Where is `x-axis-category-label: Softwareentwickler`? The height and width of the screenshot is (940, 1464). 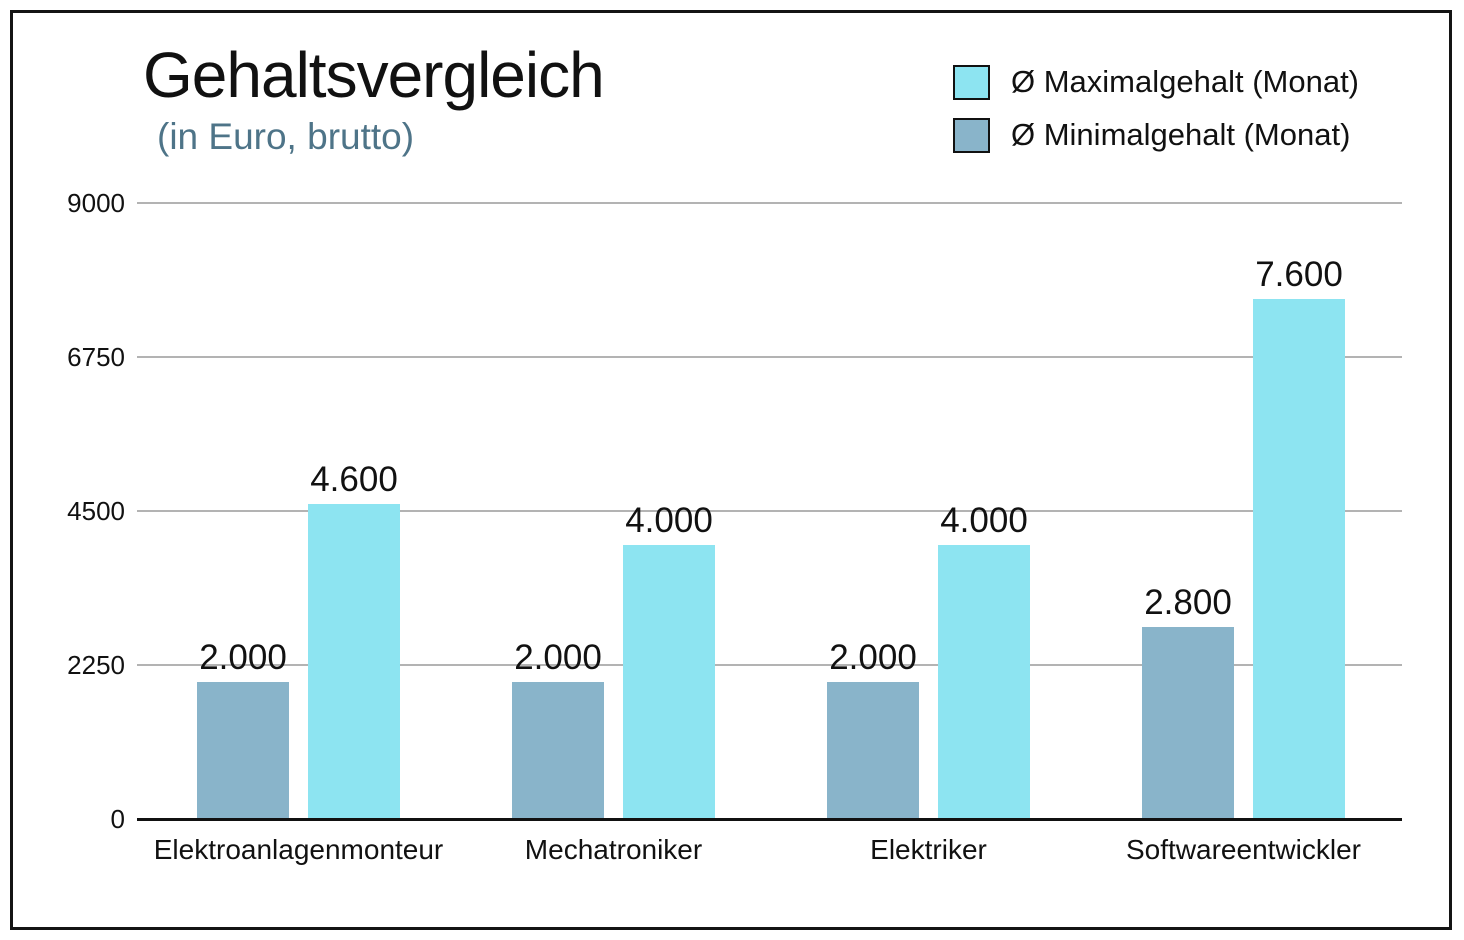 x-axis-category-label: Softwareentwickler is located at coordinates (1243, 849).